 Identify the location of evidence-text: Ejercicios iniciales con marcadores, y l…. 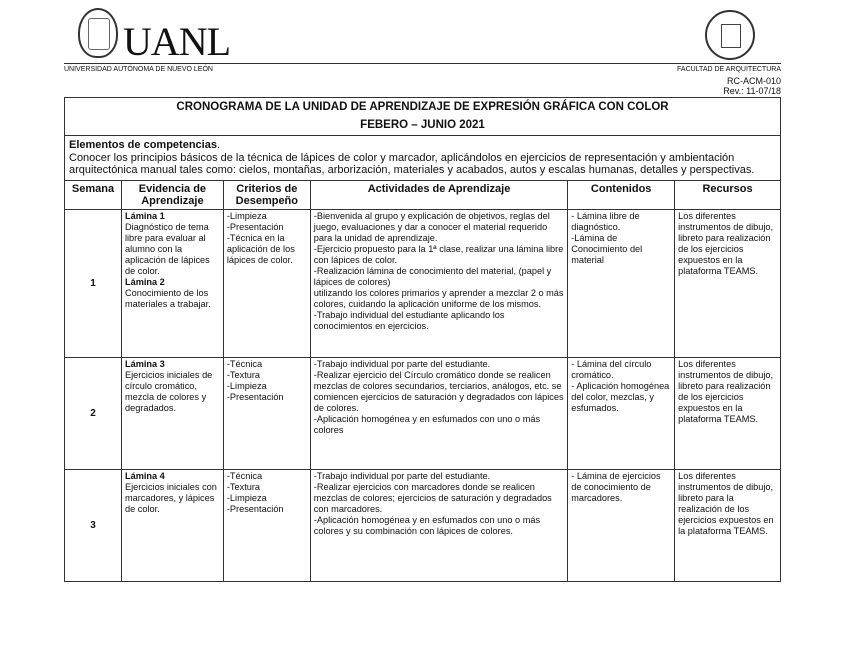
(170, 497).